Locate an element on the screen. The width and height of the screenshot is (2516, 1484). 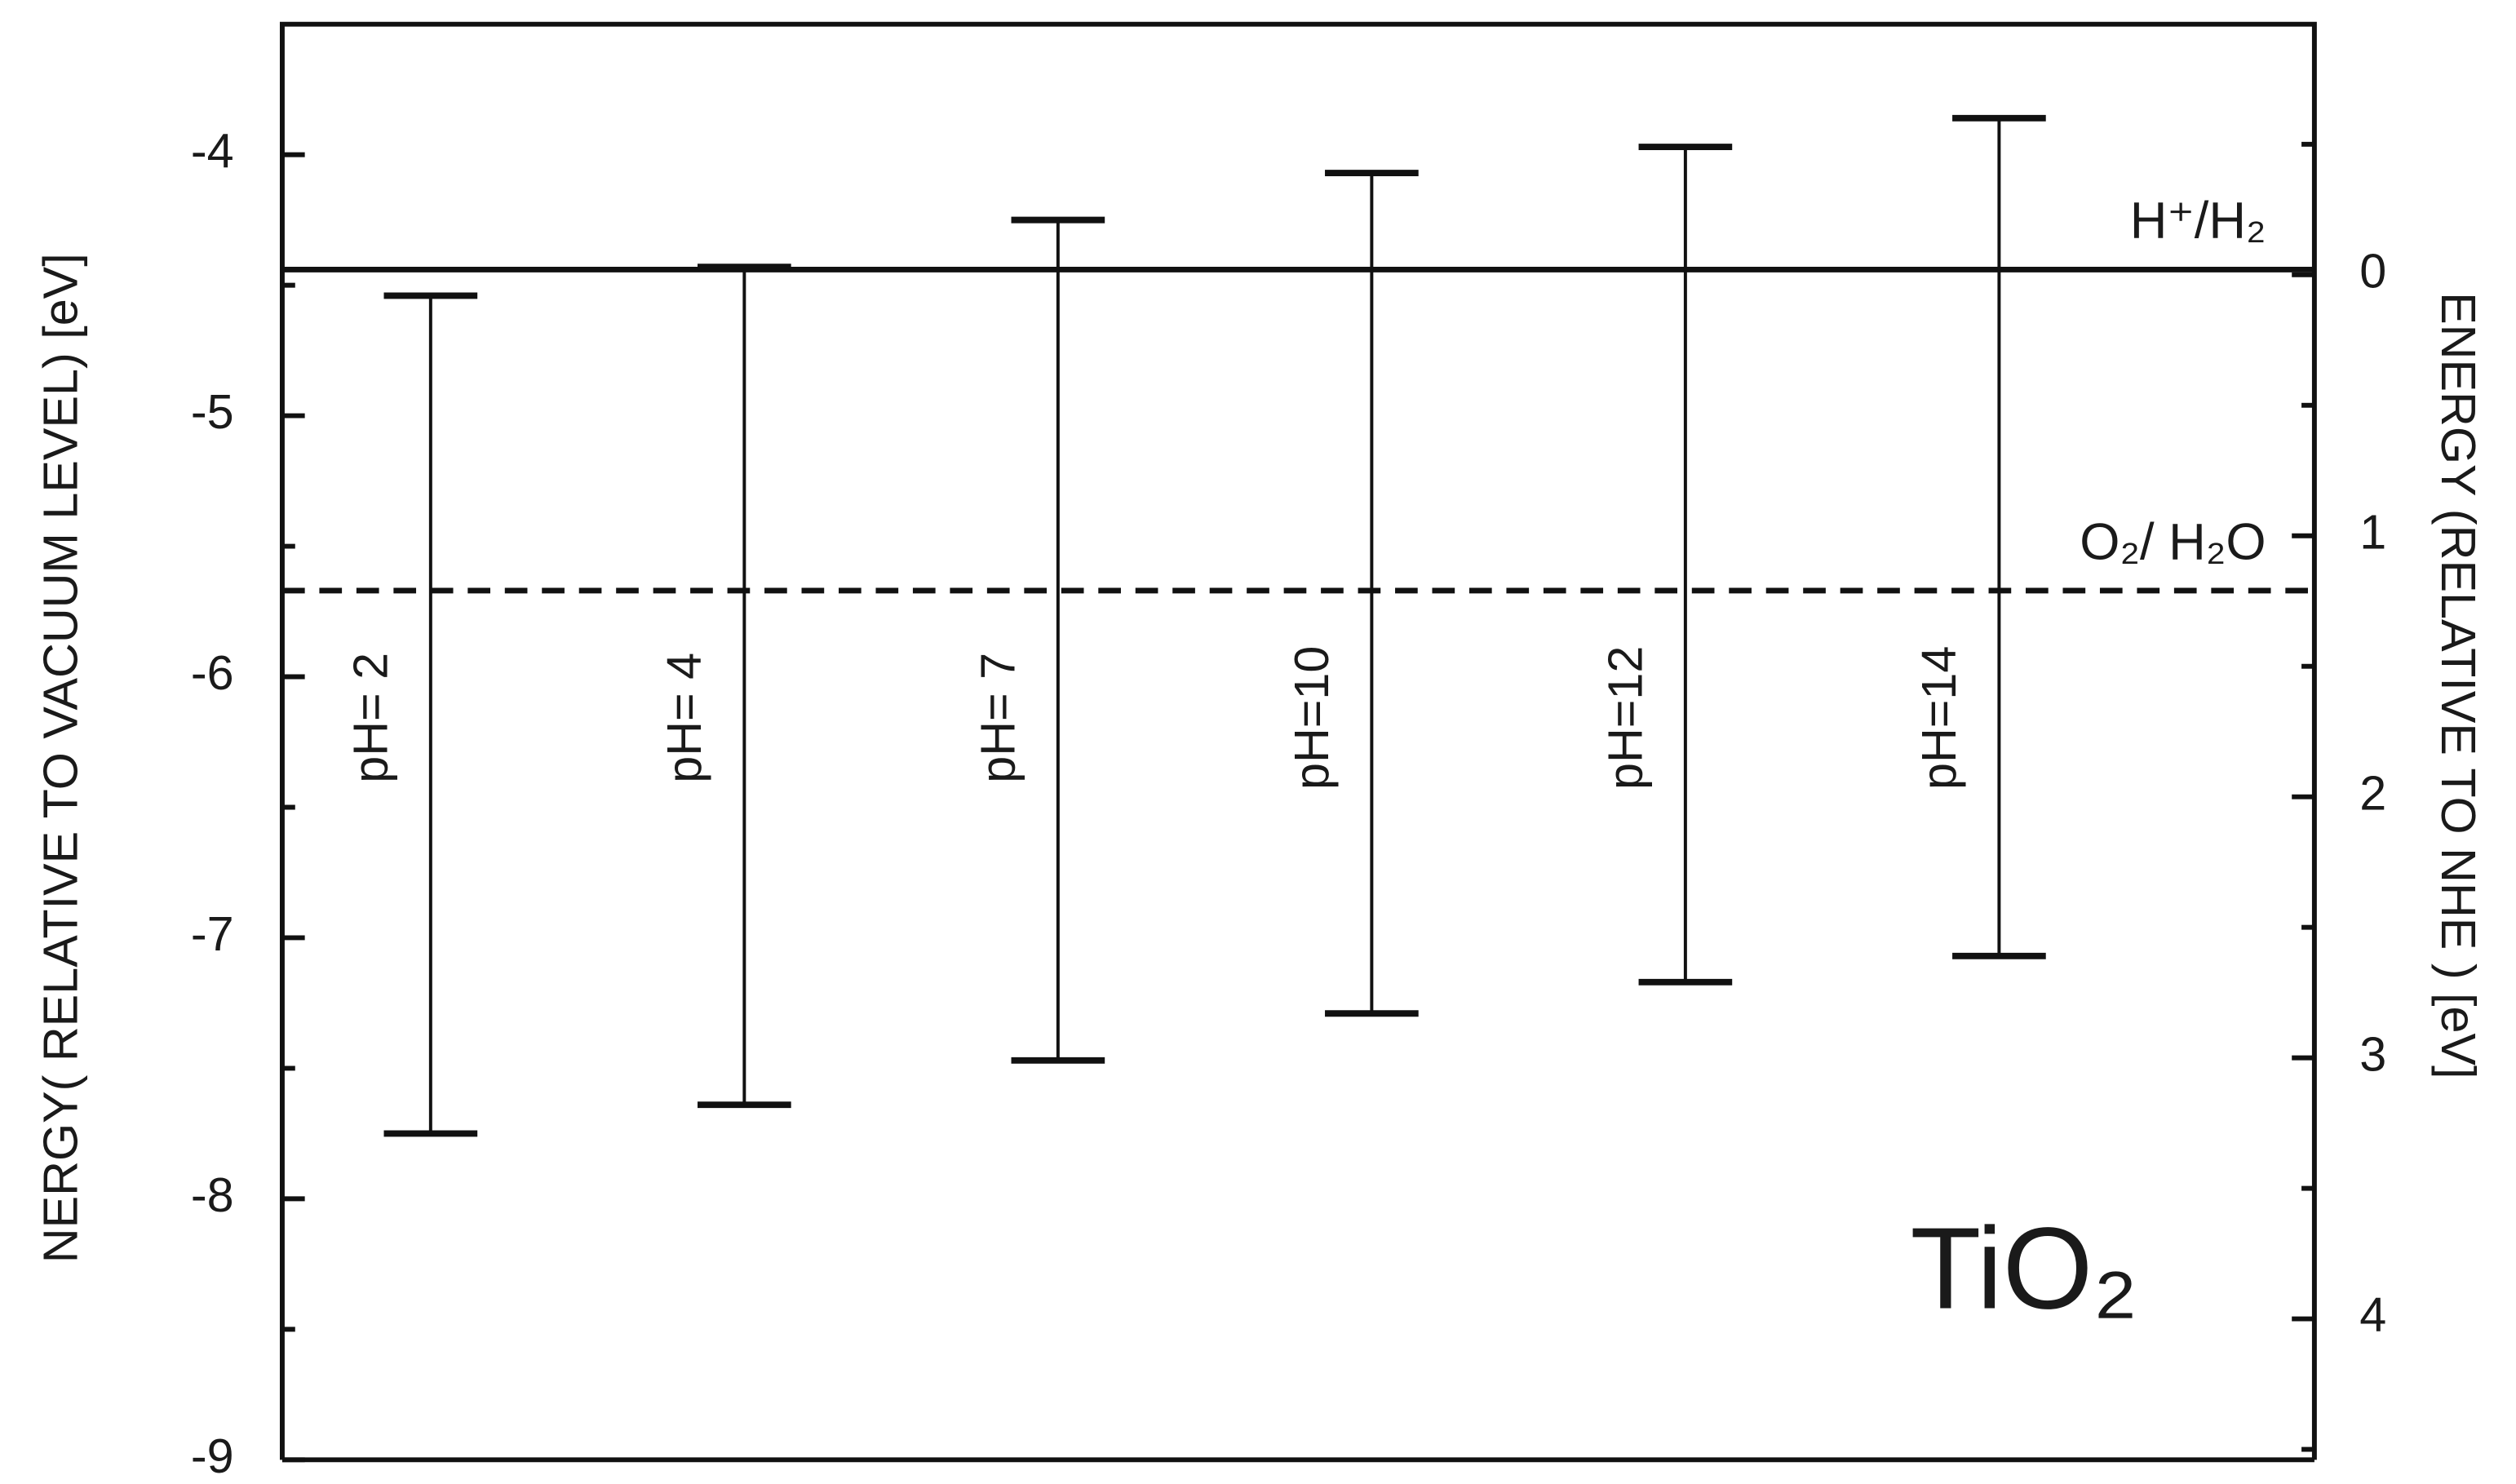
y2-tick-label: 1 is located at coordinates (2372, 531).